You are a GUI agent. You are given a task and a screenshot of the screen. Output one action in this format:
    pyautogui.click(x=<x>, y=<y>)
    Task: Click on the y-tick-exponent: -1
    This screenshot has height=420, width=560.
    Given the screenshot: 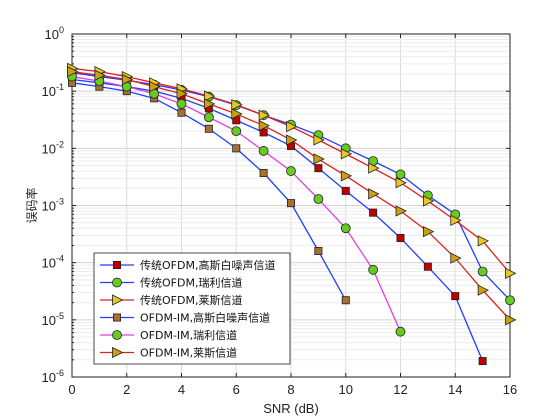 What is the action you would take?
    pyautogui.click(x=60, y=87)
    